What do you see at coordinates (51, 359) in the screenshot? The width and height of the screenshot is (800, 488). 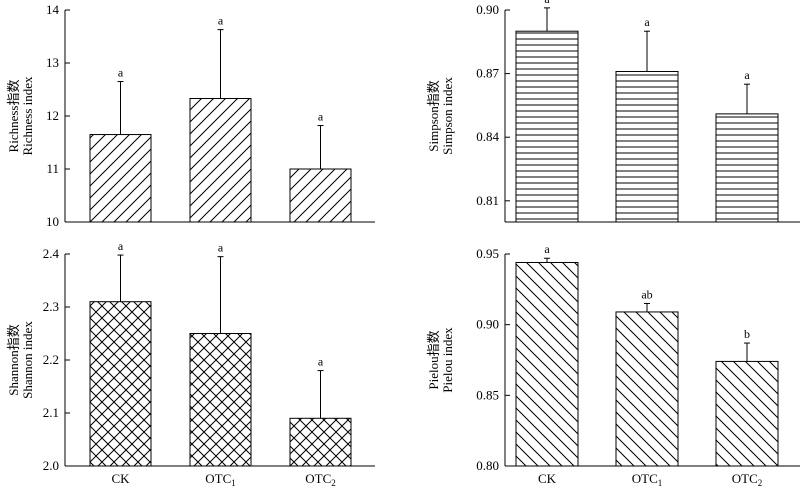 I see `y-tick-label: 2.2` at bounding box center [51, 359].